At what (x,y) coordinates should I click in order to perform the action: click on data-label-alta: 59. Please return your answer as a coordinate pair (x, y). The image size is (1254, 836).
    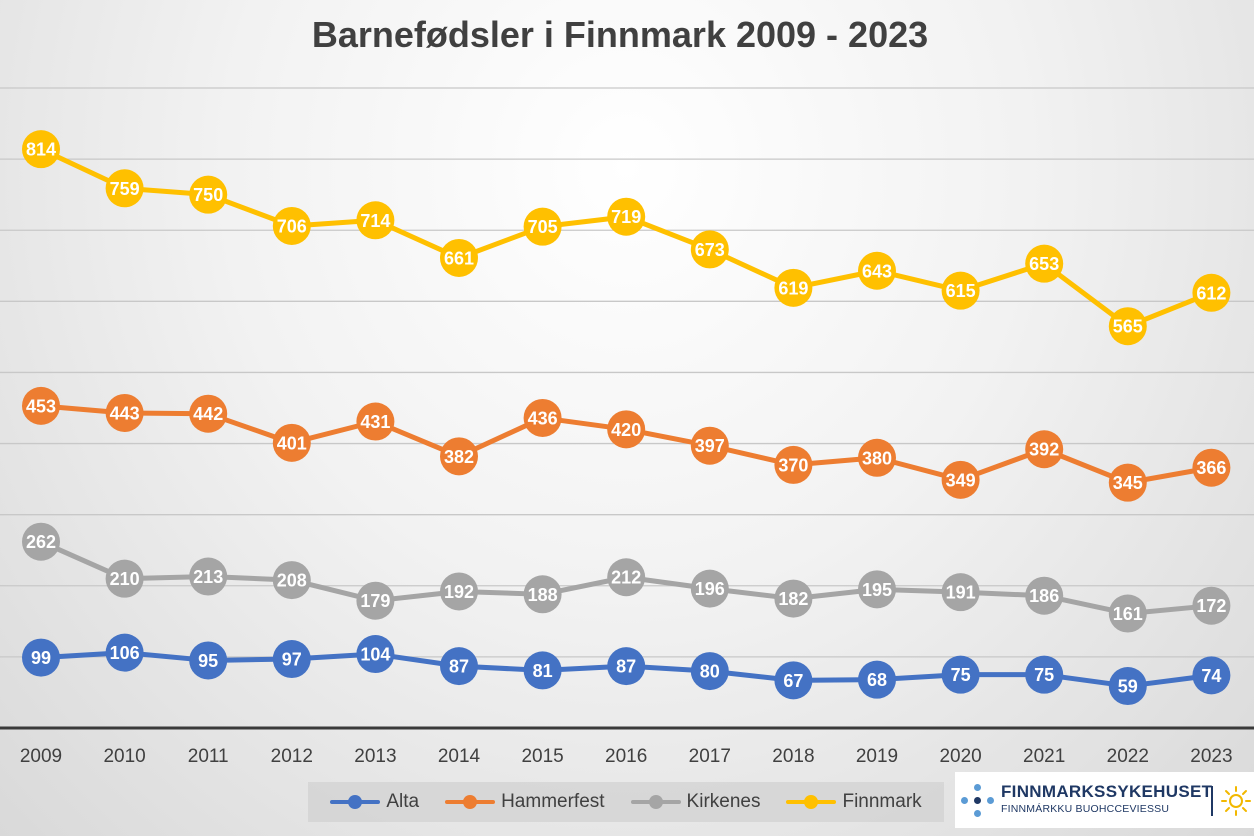
    Looking at the image, I should click on (1128, 687).